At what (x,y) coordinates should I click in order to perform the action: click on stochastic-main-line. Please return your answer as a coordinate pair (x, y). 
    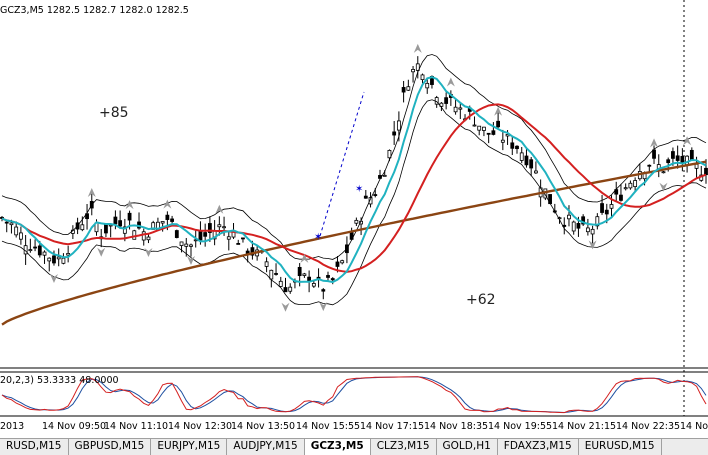
    Looking at the image, I should click on (354, 395).